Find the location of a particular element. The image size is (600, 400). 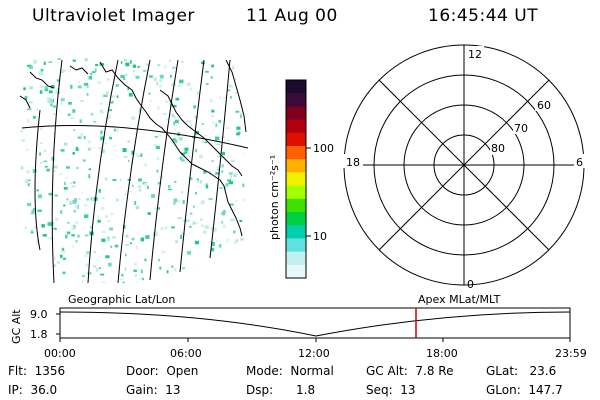

timeline-tick-1200: 12:00 is located at coordinates (314, 353).